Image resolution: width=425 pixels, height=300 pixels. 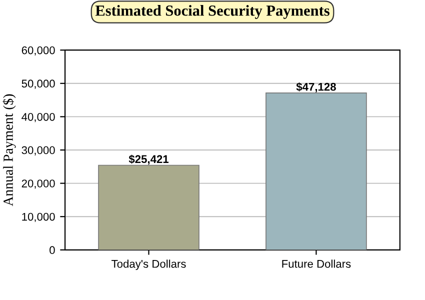 What do you see at coordinates (9, 150) in the screenshot?
I see `y-axis-title: Annual Payment ($)` at bounding box center [9, 150].